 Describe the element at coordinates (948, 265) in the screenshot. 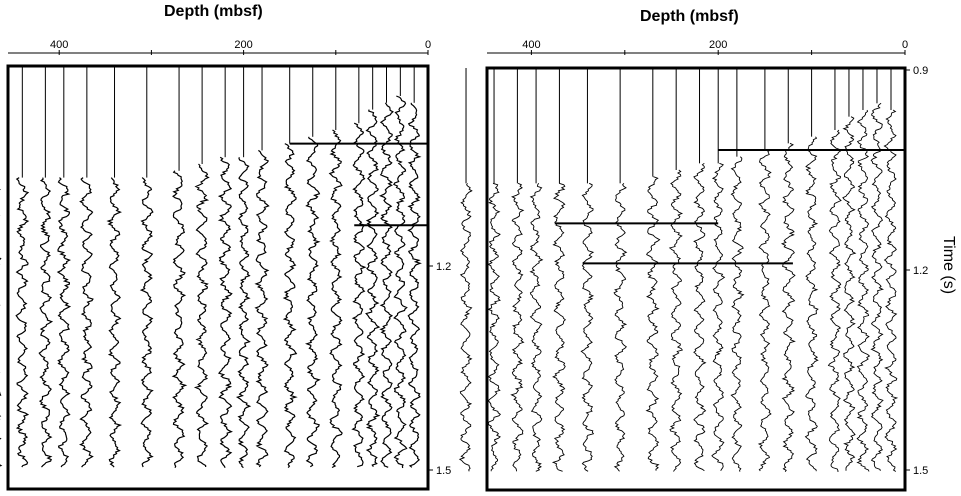

I see `right-y-axis-label: Time (s)` at that location.